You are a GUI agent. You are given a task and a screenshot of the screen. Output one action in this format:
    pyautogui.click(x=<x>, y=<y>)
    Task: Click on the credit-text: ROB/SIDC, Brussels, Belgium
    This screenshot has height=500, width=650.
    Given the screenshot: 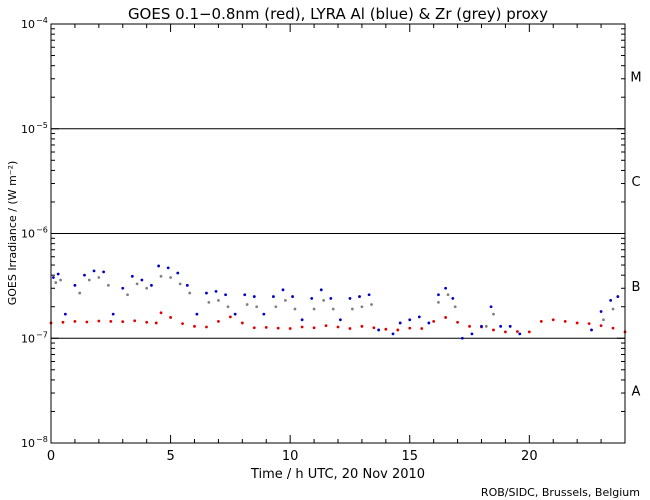 What is the action you would take?
    pyautogui.click(x=560, y=492)
    